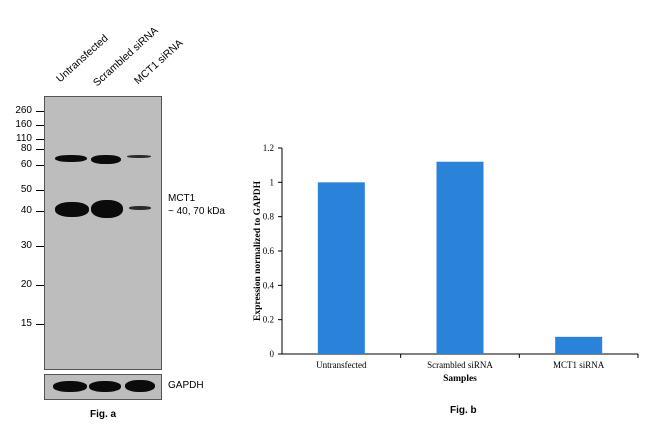 This screenshot has width=650, height=438. Describe the element at coordinates (460, 379) in the screenshot. I see `x-axis-label: Samples` at that location.